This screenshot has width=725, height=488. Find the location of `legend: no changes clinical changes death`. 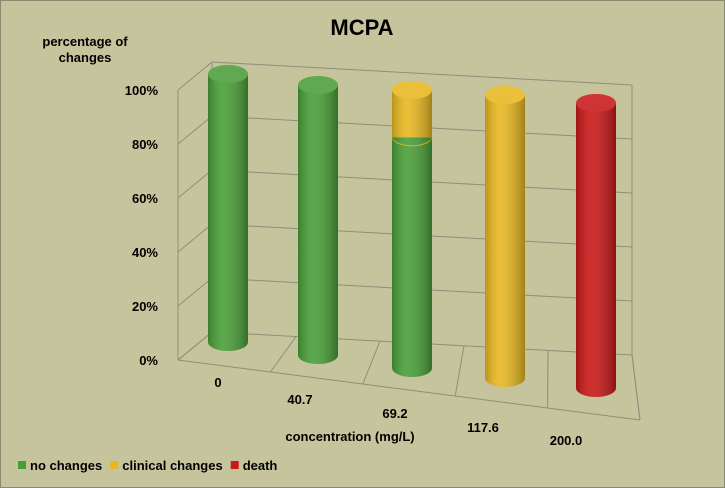

legend: no changes clinical changes death is located at coordinates (147, 465).